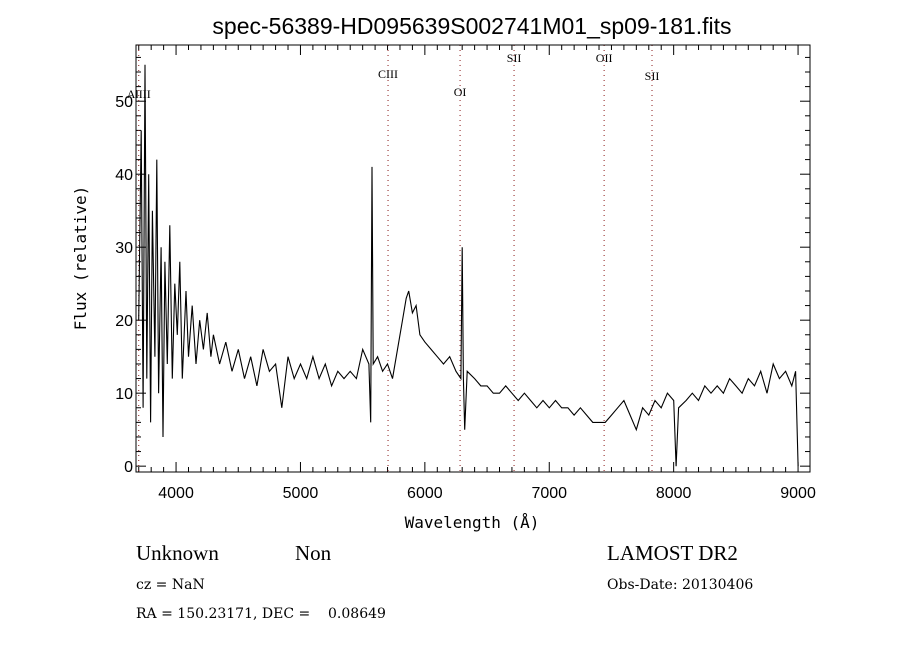  What do you see at coordinates (798, 493) in the screenshot?
I see `x-tick-label: 9000` at bounding box center [798, 493].